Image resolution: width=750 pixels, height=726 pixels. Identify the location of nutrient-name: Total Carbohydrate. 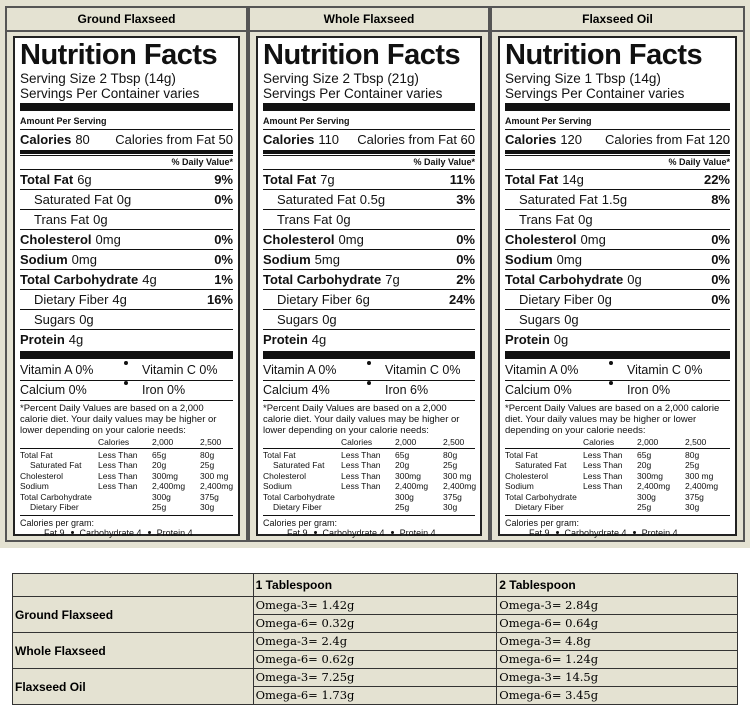
(564, 279).